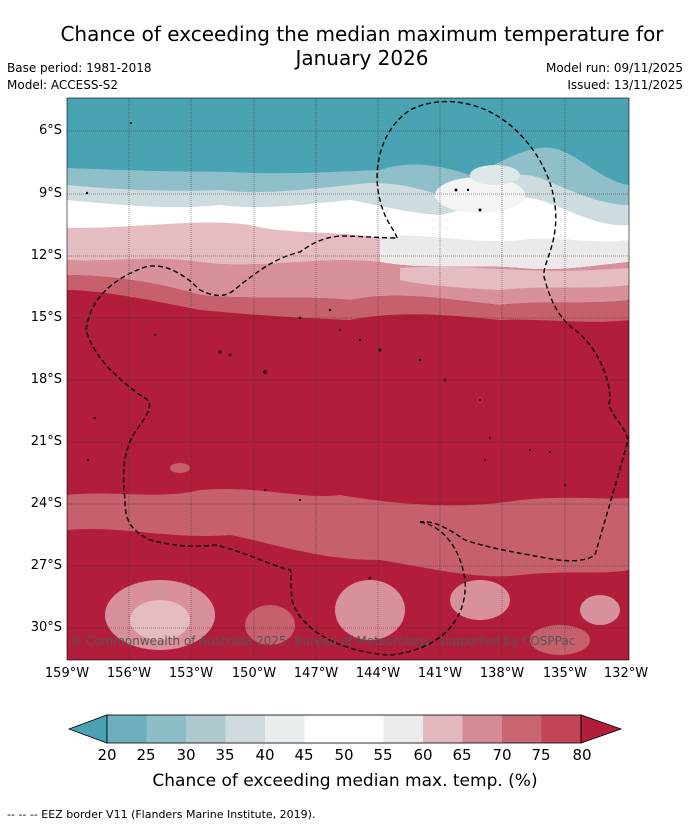 The image size is (690, 827). What do you see at coordinates (626, 673) in the screenshot?
I see `lon-label: 132°W` at bounding box center [626, 673].